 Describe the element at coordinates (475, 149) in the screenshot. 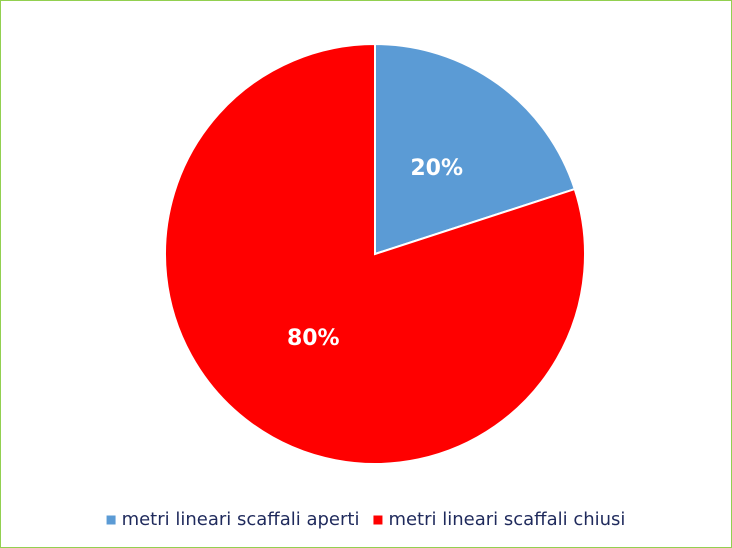

I see `pie-slice` at that location.